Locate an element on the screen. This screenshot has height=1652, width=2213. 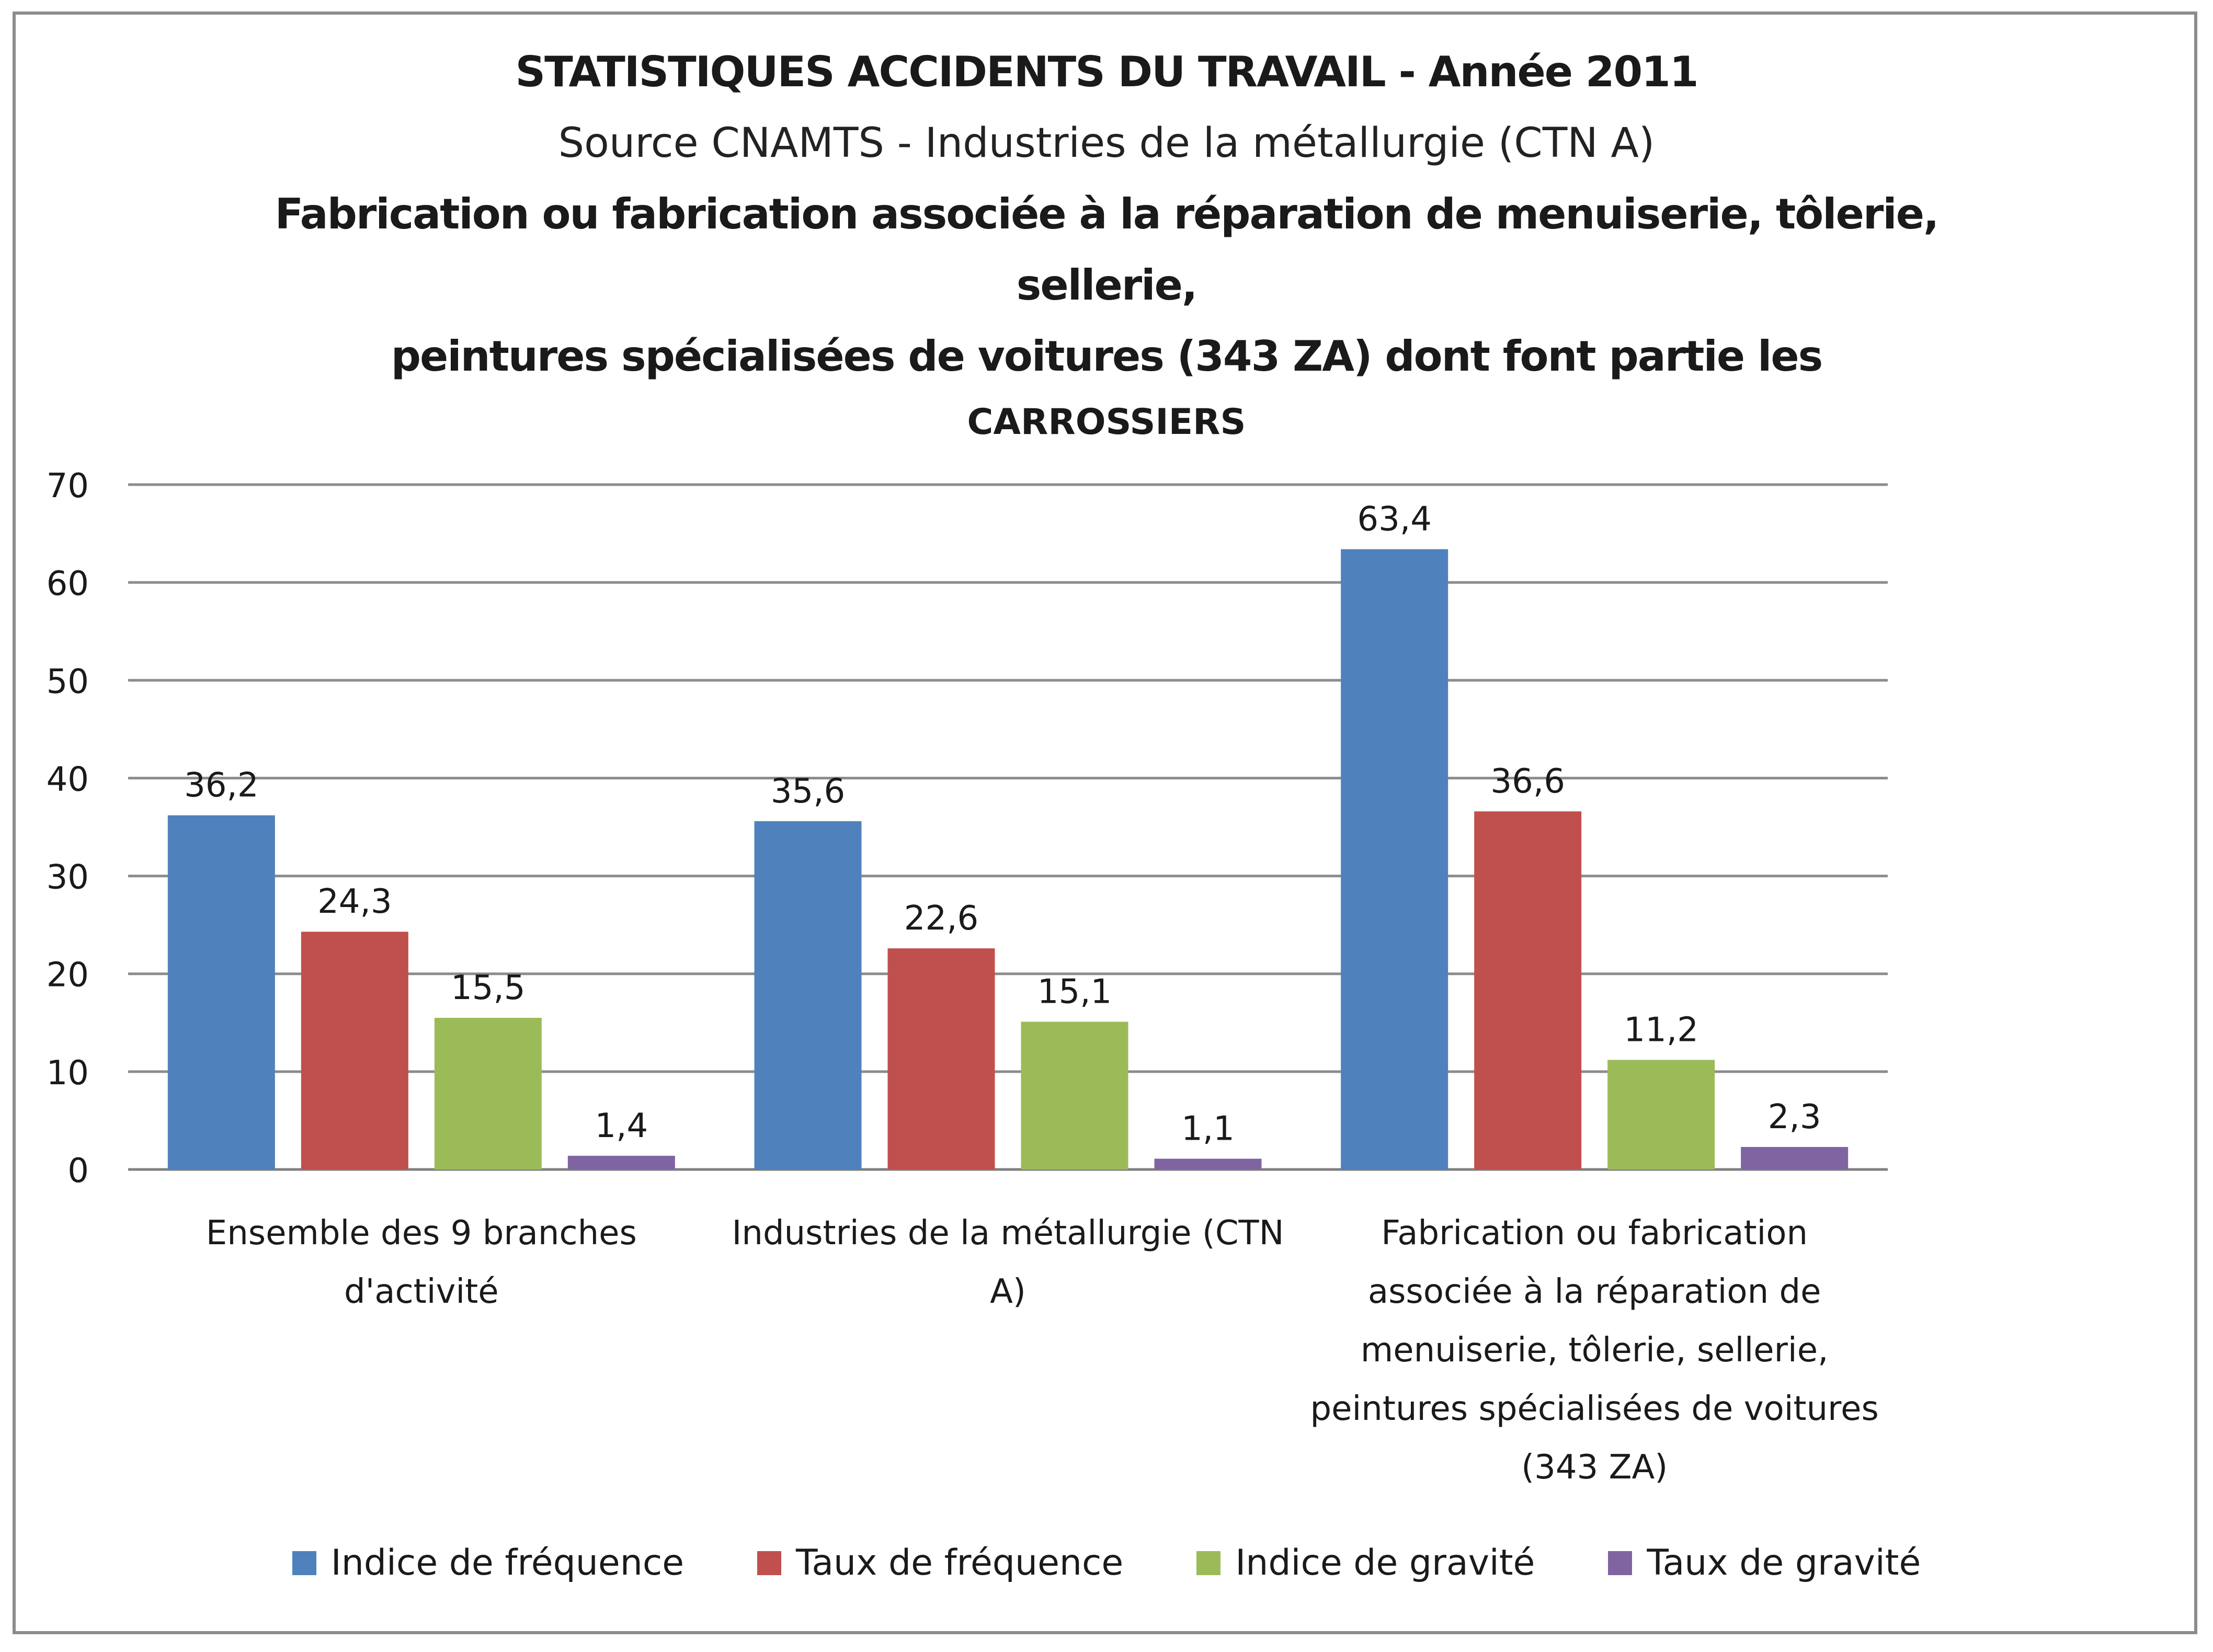
y-tick-label: 40 is located at coordinates (68, 779).